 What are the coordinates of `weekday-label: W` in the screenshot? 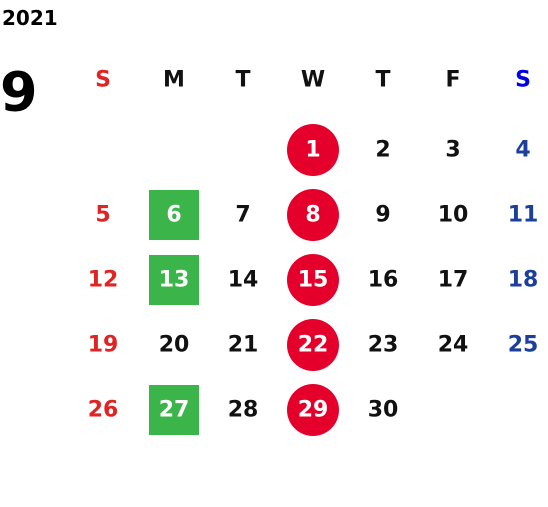 It's located at (313, 80).